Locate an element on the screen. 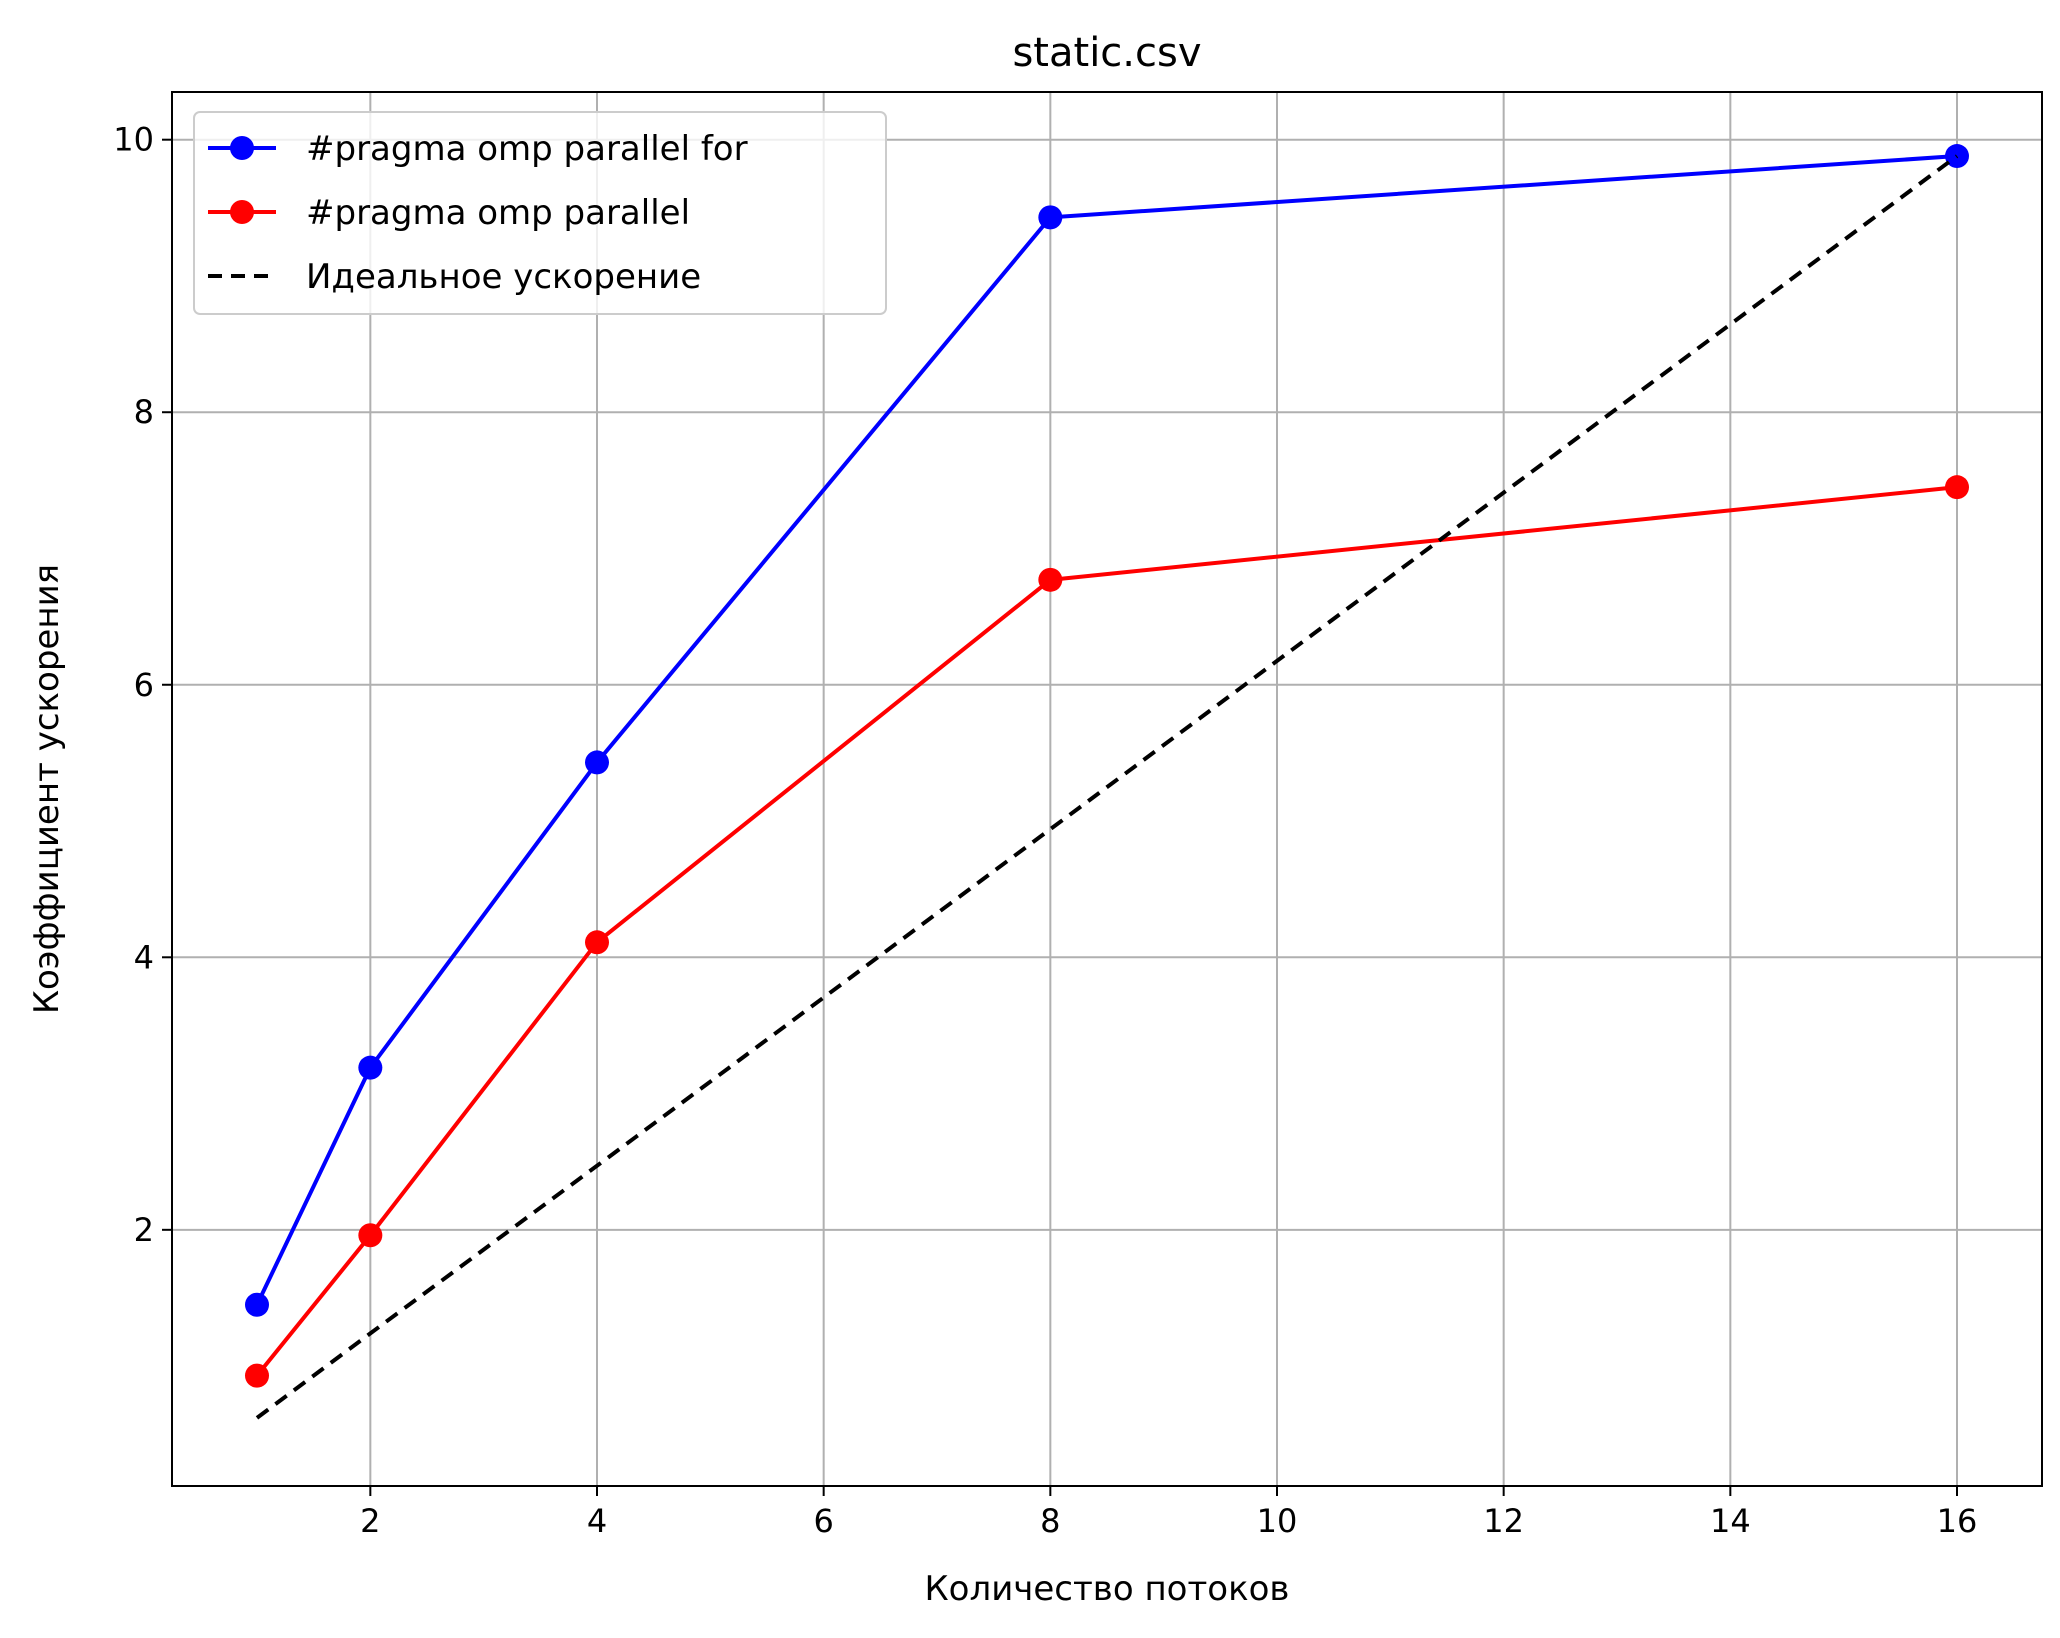  chart-title: static.csv is located at coordinates (1106, 53).